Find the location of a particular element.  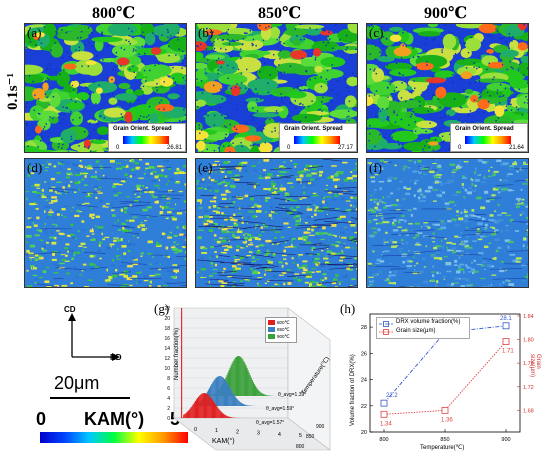

h-legend-markers is located at coordinates (387, 328).